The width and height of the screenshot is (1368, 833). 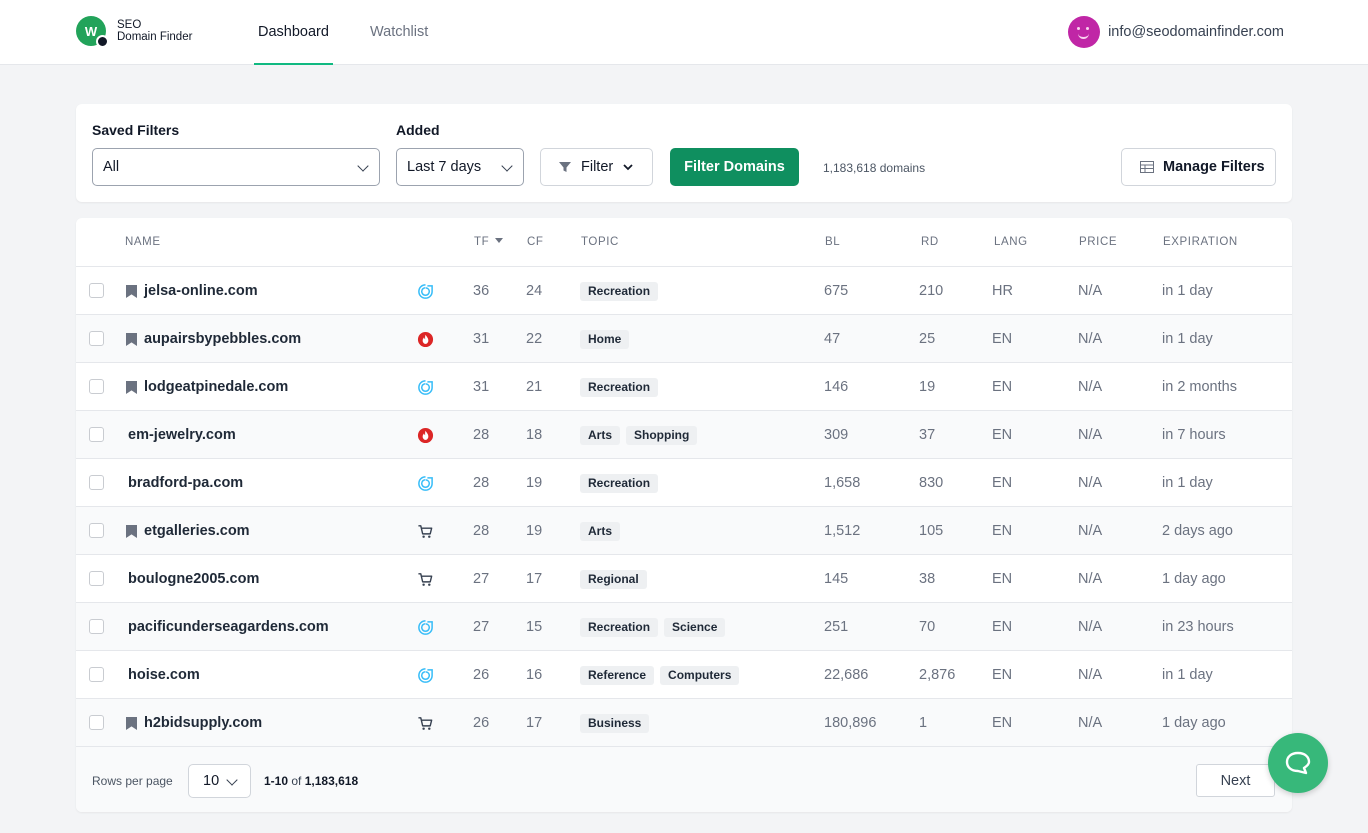 I want to click on added-select: Last 7 days, so click(x=460, y=167).